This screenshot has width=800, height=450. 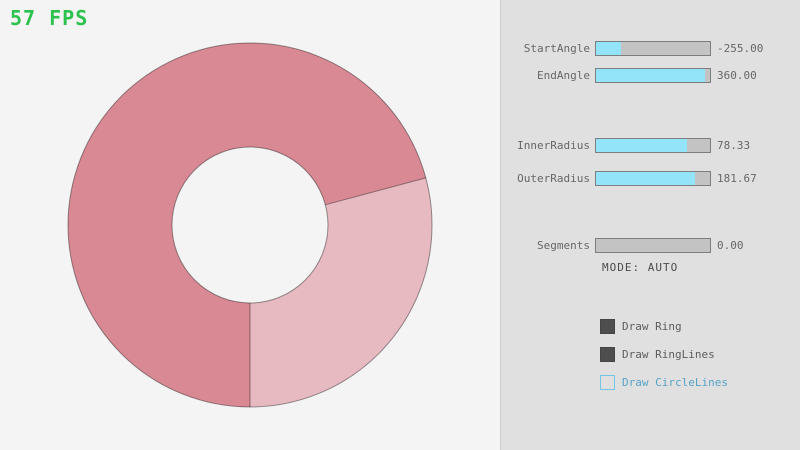 What do you see at coordinates (553, 145) in the screenshot?
I see `inner-radius-label: InnerRadius` at bounding box center [553, 145].